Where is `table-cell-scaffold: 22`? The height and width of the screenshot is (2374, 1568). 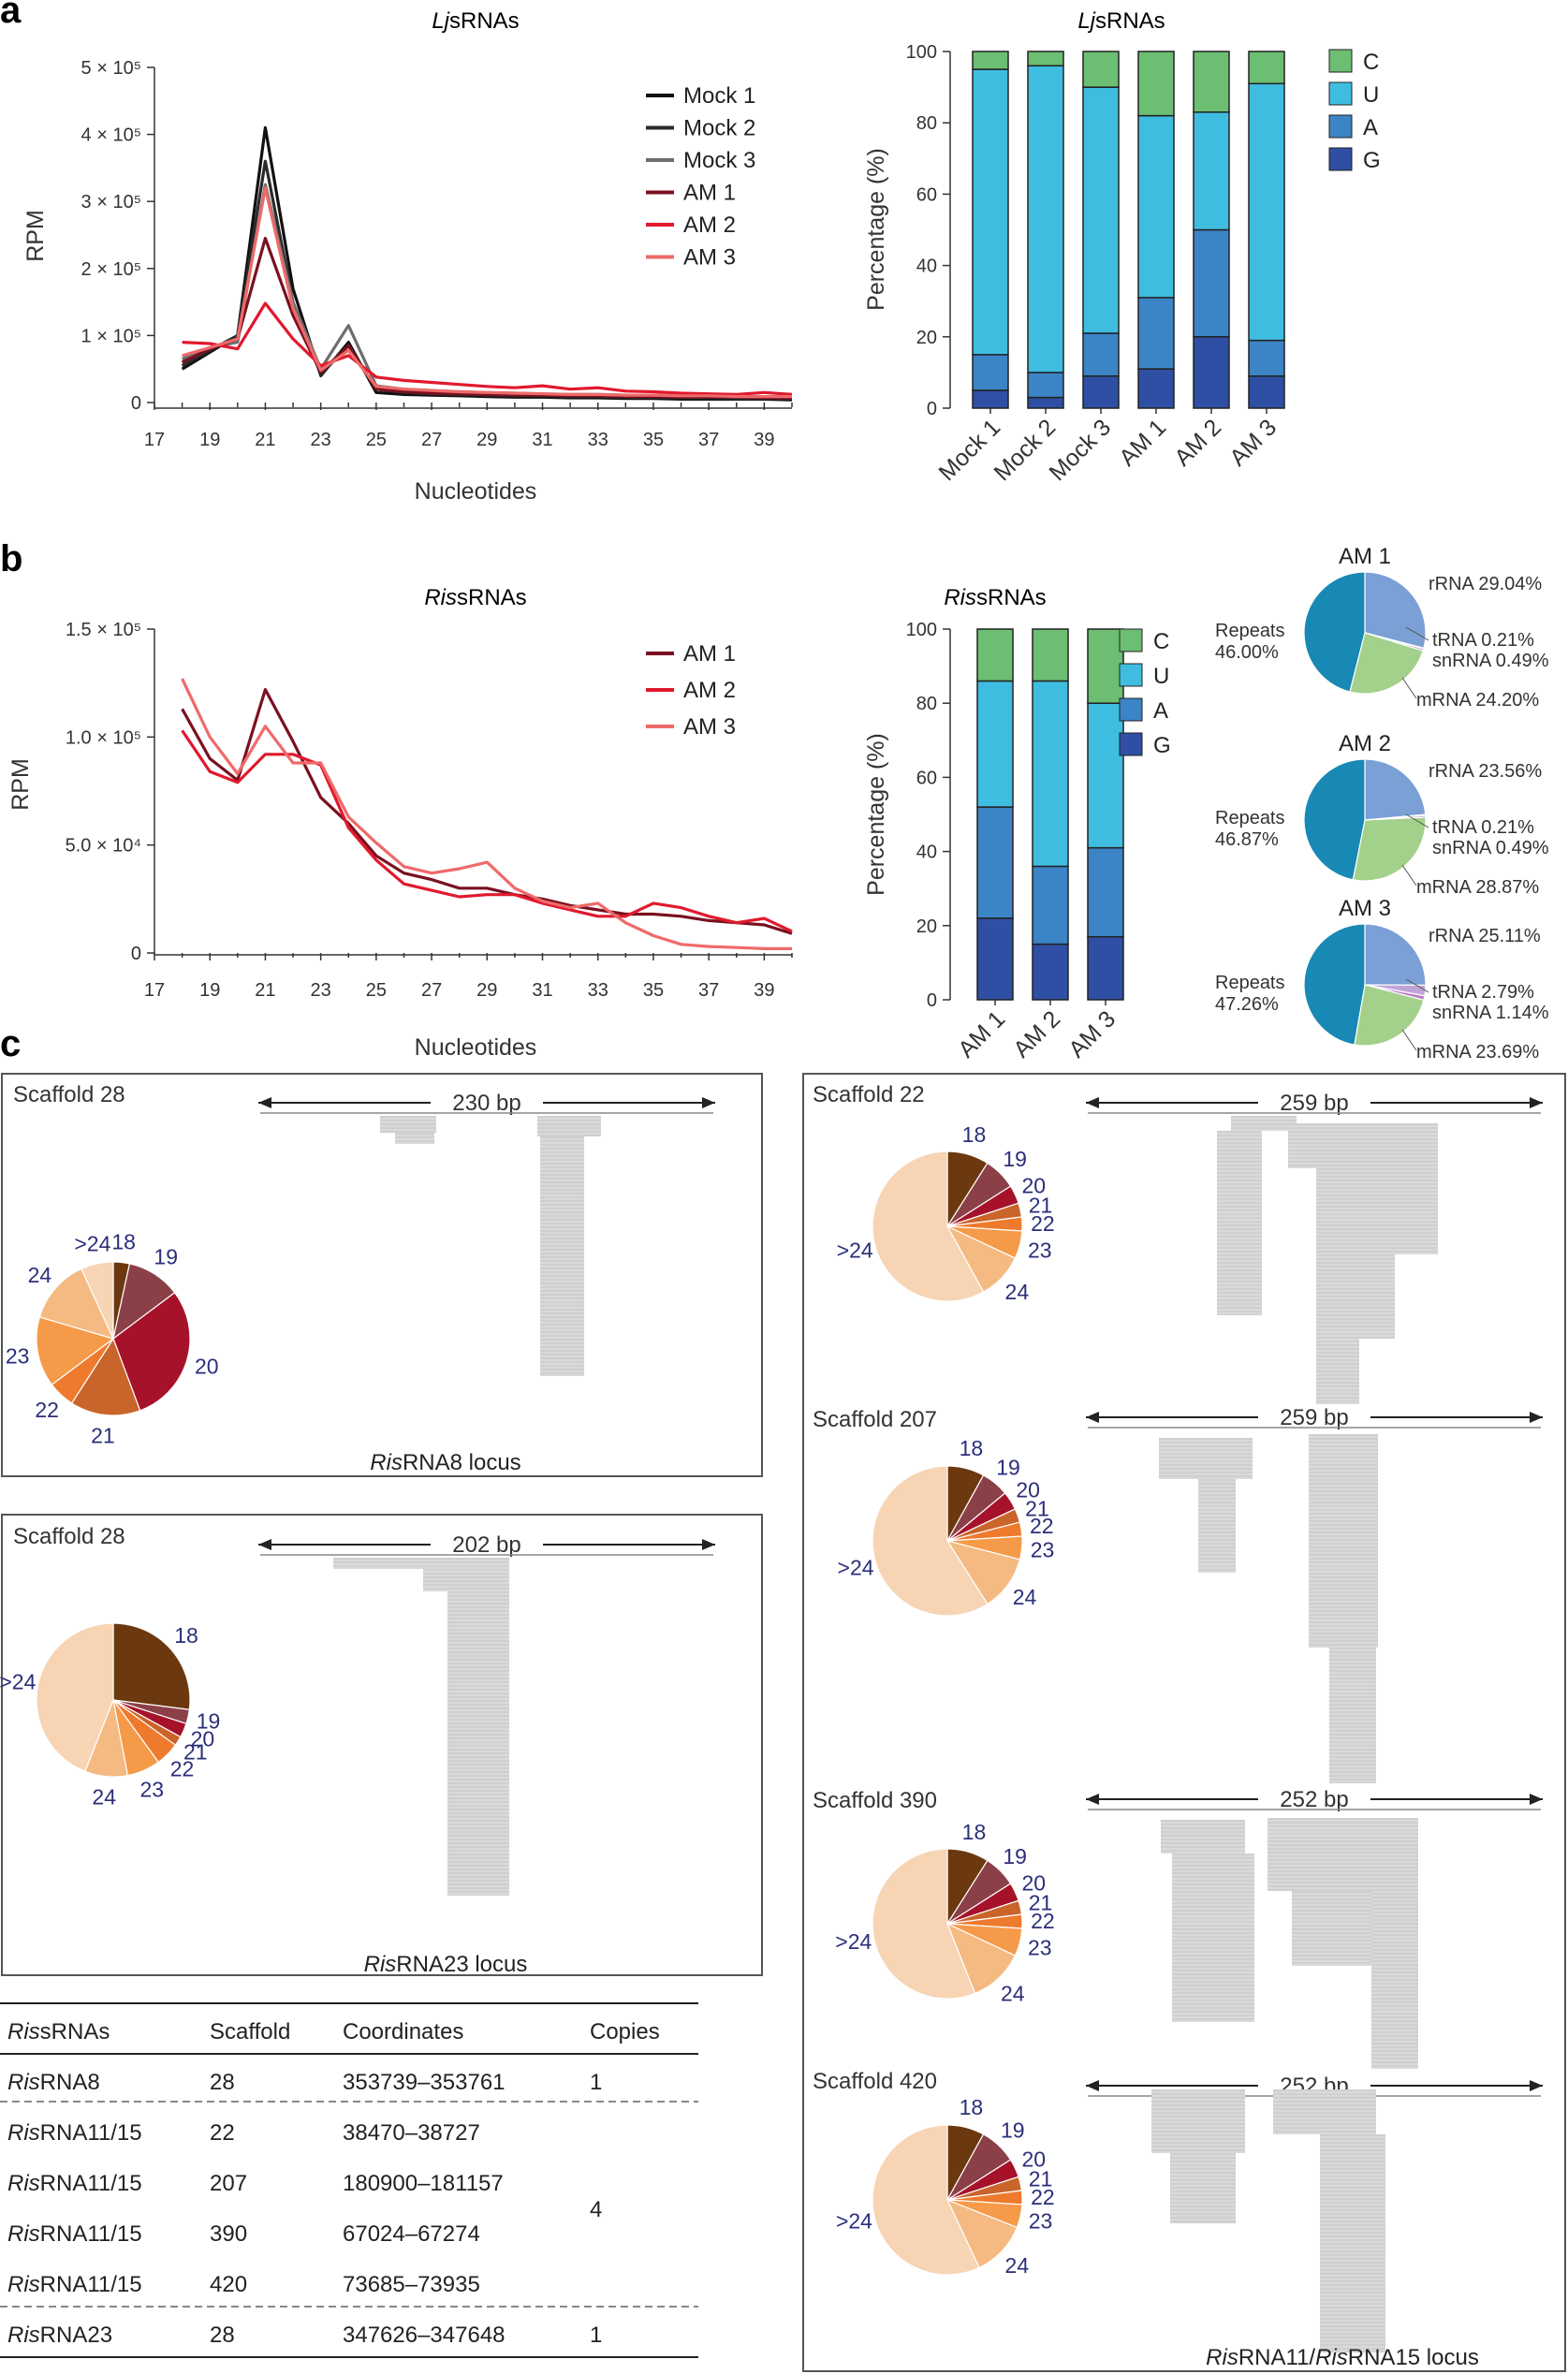 table-cell-scaffold: 22 is located at coordinates (223, 2133).